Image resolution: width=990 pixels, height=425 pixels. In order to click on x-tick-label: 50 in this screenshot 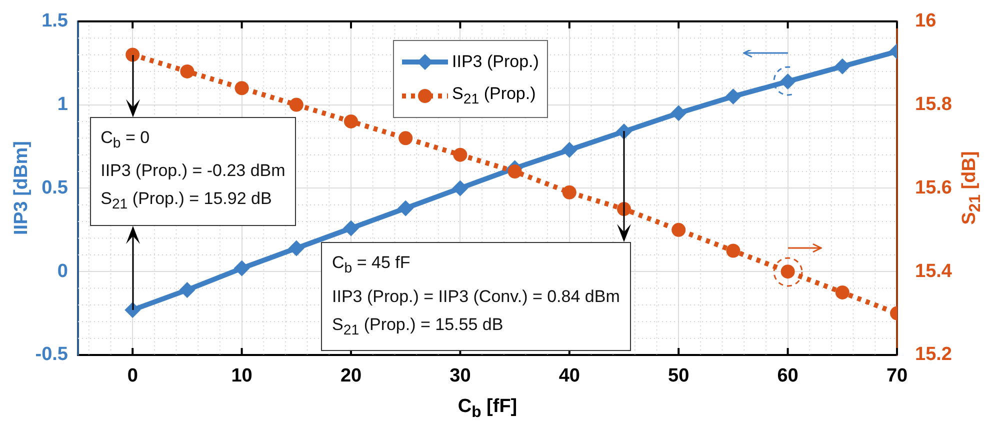, I will do `click(679, 376)`.